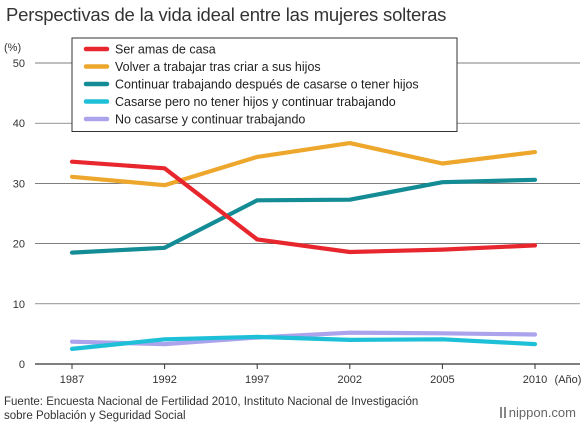 This screenshot has height=424, width=584. Describe the element at coordinates (502, 412) in the screenshot. I see `logo-mark-icon` at that location.